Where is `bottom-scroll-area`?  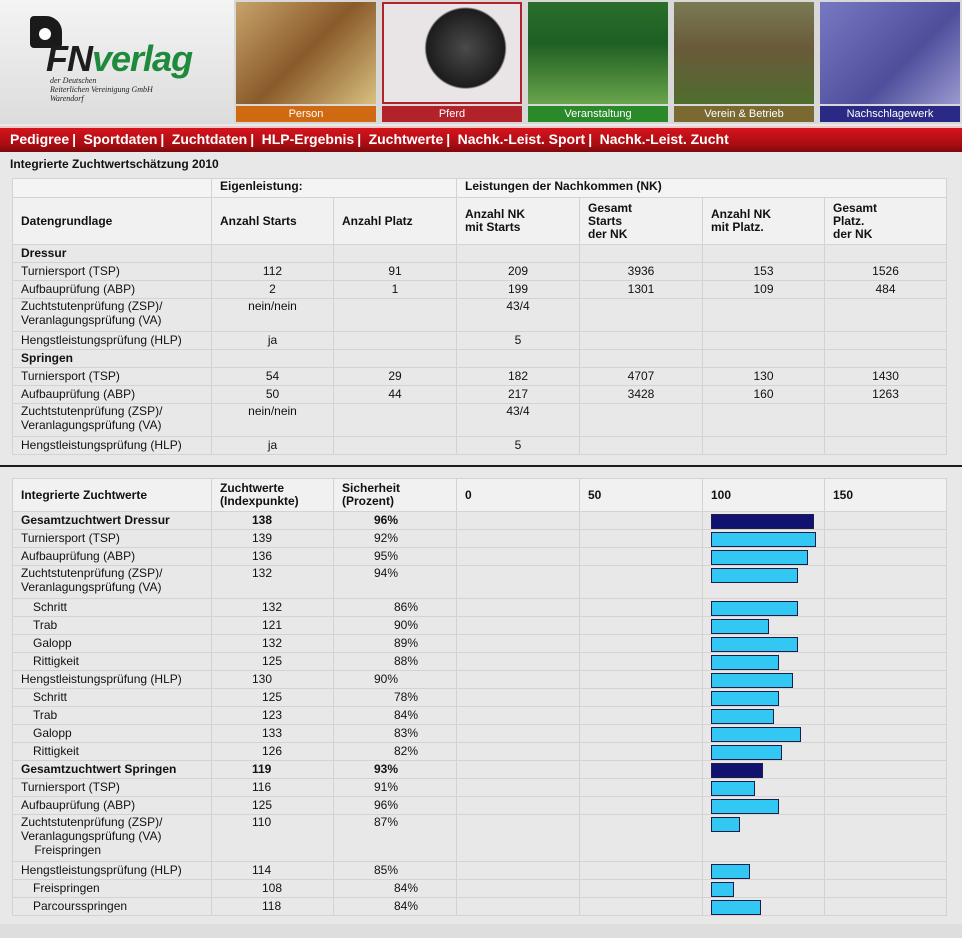
bottom-scroll-area is located at coordinates (481, 931).